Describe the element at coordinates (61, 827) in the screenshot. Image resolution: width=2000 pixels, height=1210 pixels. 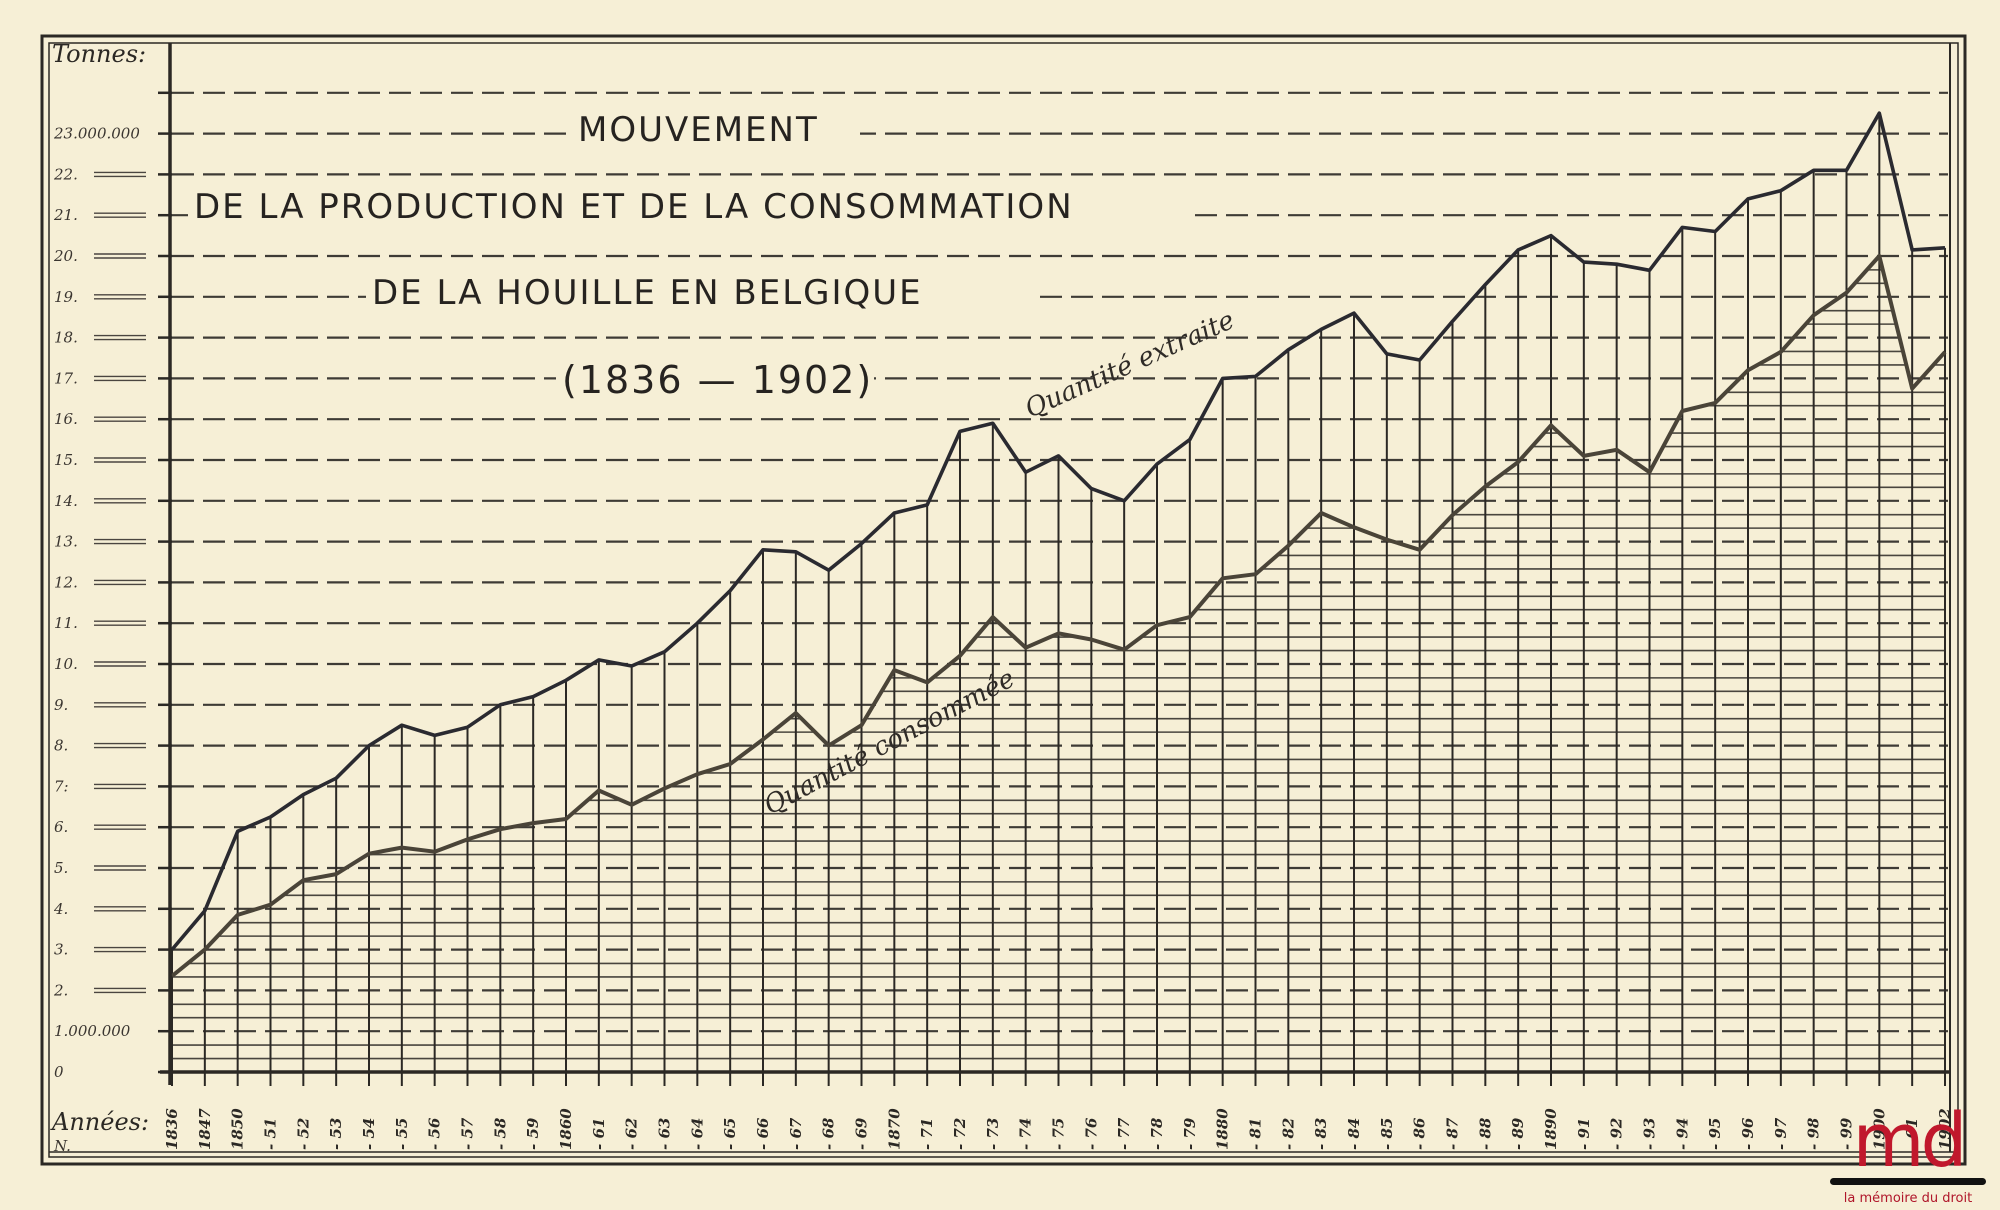
I see `svg-text: 6.` at that location.